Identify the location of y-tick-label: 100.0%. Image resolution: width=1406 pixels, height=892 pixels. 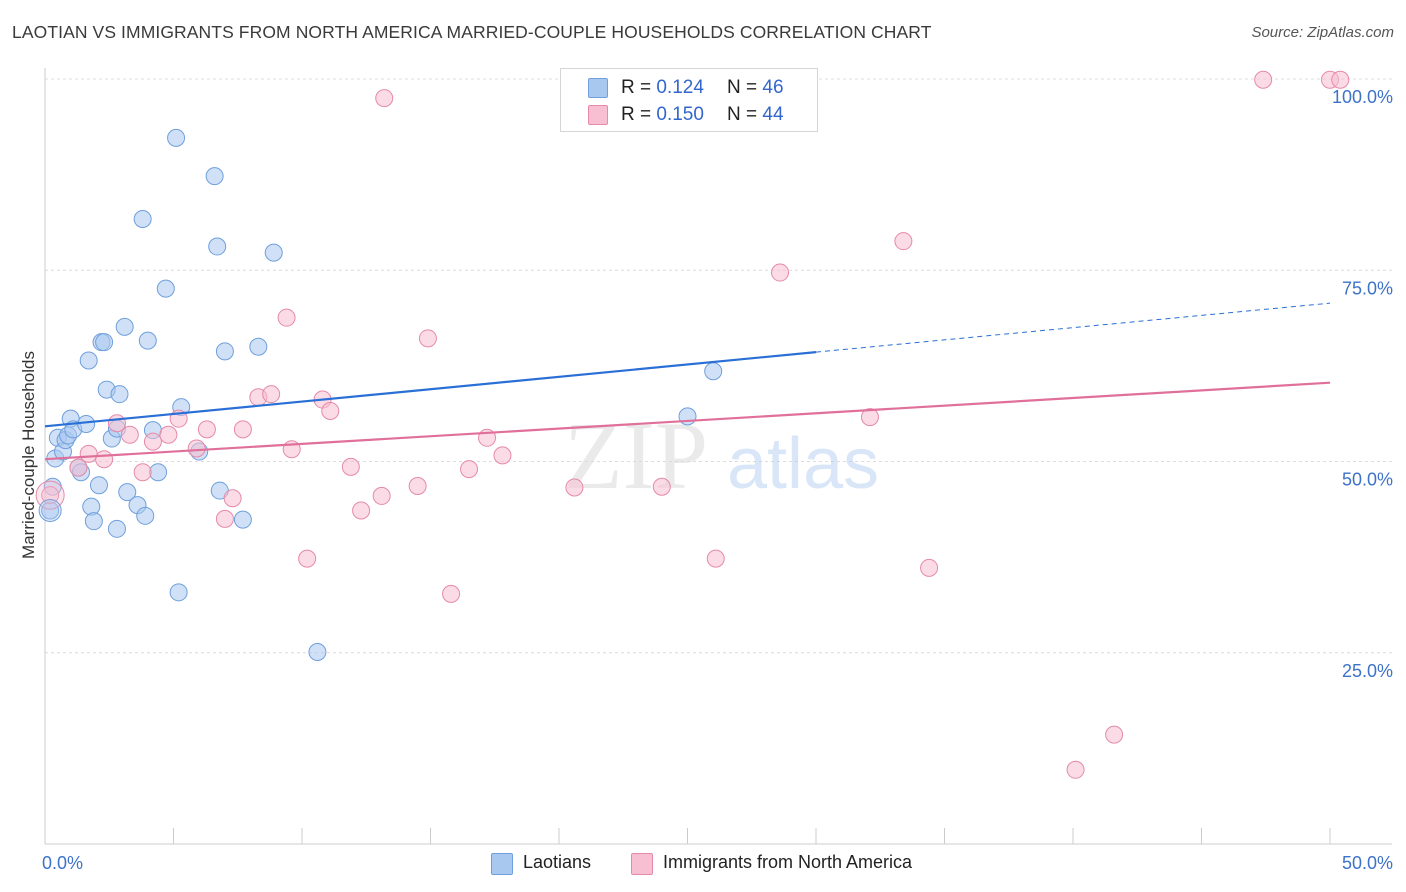
(1362, 97).